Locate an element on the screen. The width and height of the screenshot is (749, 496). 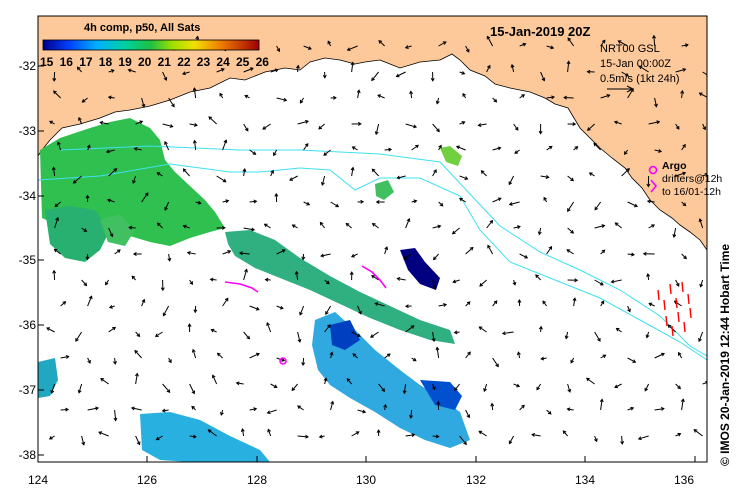
colorbar-tick-label: 20 is located at coordinates (145, 62).